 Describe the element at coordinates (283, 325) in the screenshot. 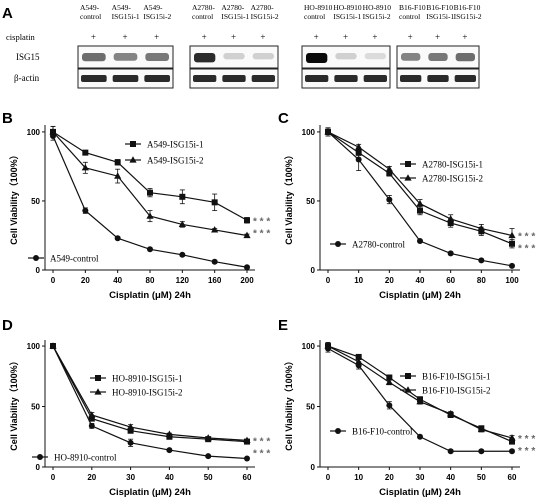

I see `panel-letter: E` at that location.